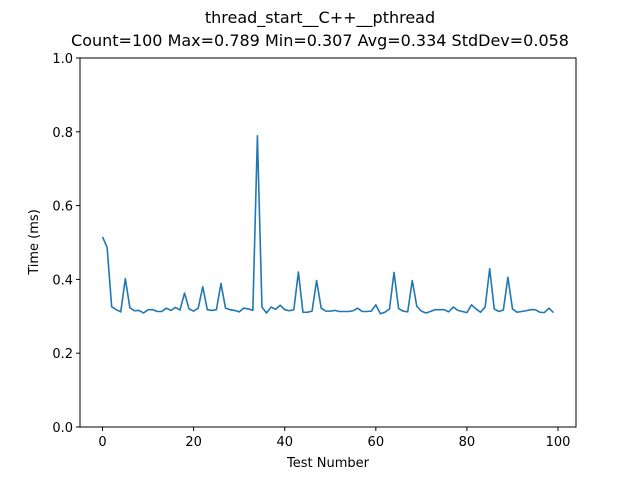  I want to click on x-axis-label: Test Number, so click(328, 463).